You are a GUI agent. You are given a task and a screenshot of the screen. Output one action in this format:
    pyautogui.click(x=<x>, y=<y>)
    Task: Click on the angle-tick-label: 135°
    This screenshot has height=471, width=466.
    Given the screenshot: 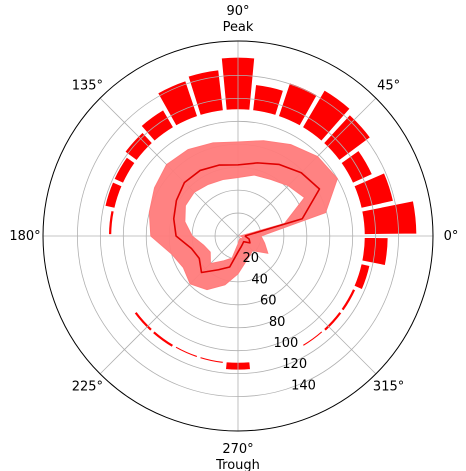 What is the action you would take?
    pyautogui.click(x=87, y=85)
    